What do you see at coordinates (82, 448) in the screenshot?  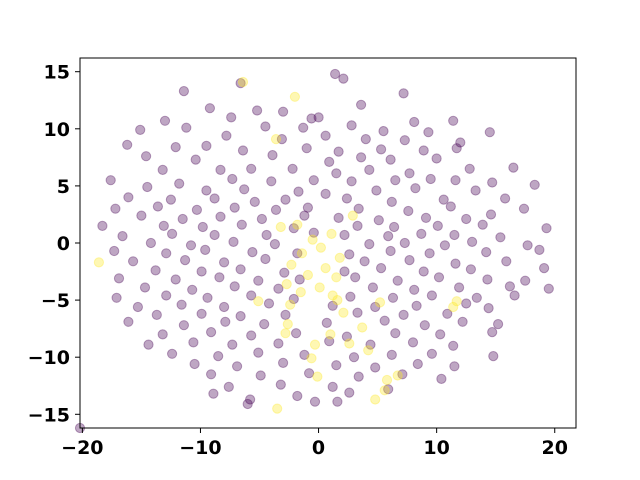 I see `x-tick-label: −20` at bounding box center [82, 448].